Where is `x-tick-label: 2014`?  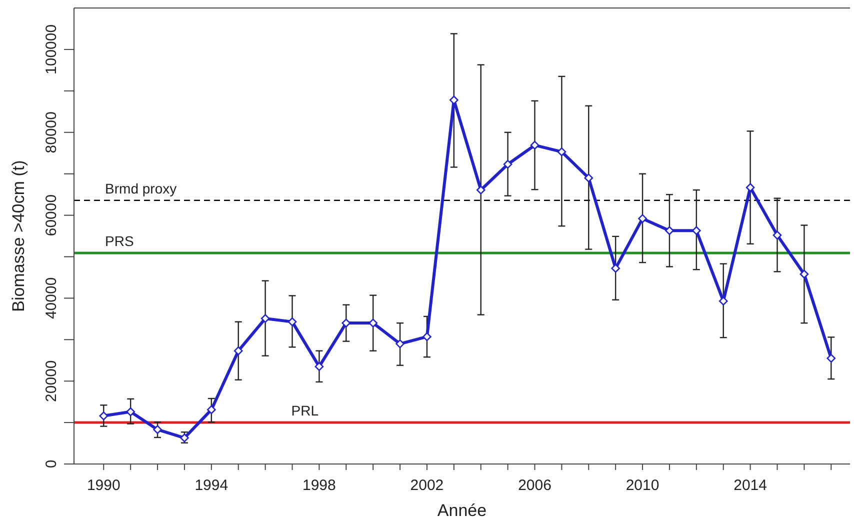
x-tick-label: 2014 is located at coordinates (750, 485).